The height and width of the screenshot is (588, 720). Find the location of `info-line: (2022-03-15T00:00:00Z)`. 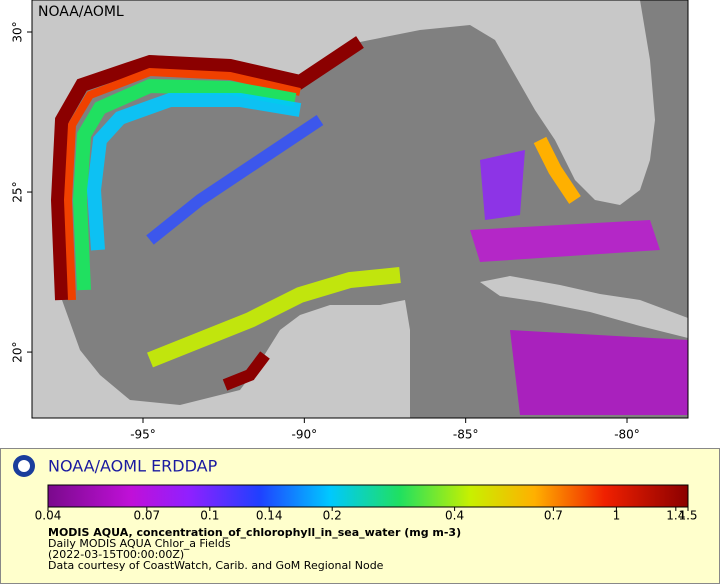

info-line: (2022-03-15T00:00:00Z) is located at coordinates (116, 554).